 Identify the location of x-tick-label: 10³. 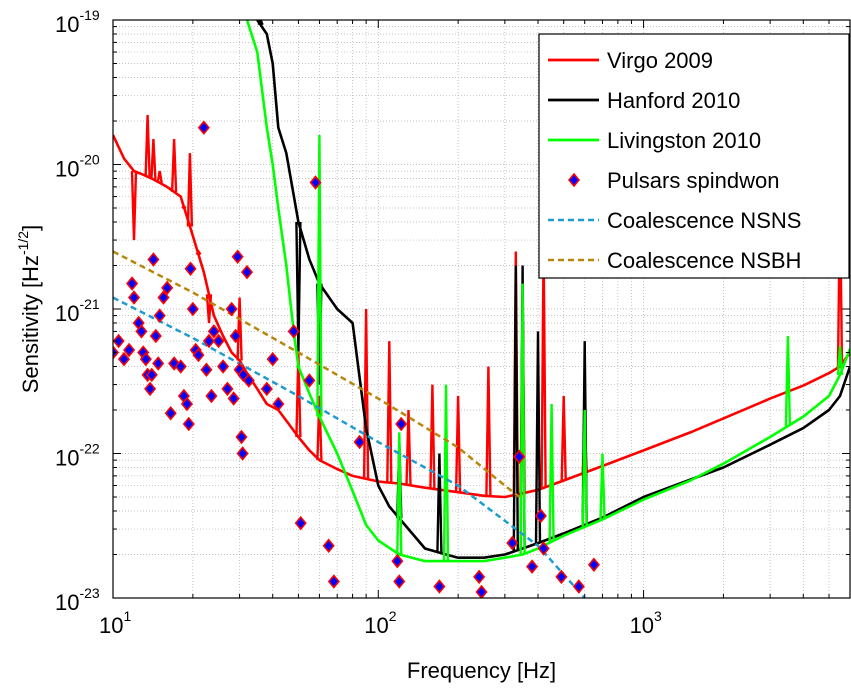
(646, 623).